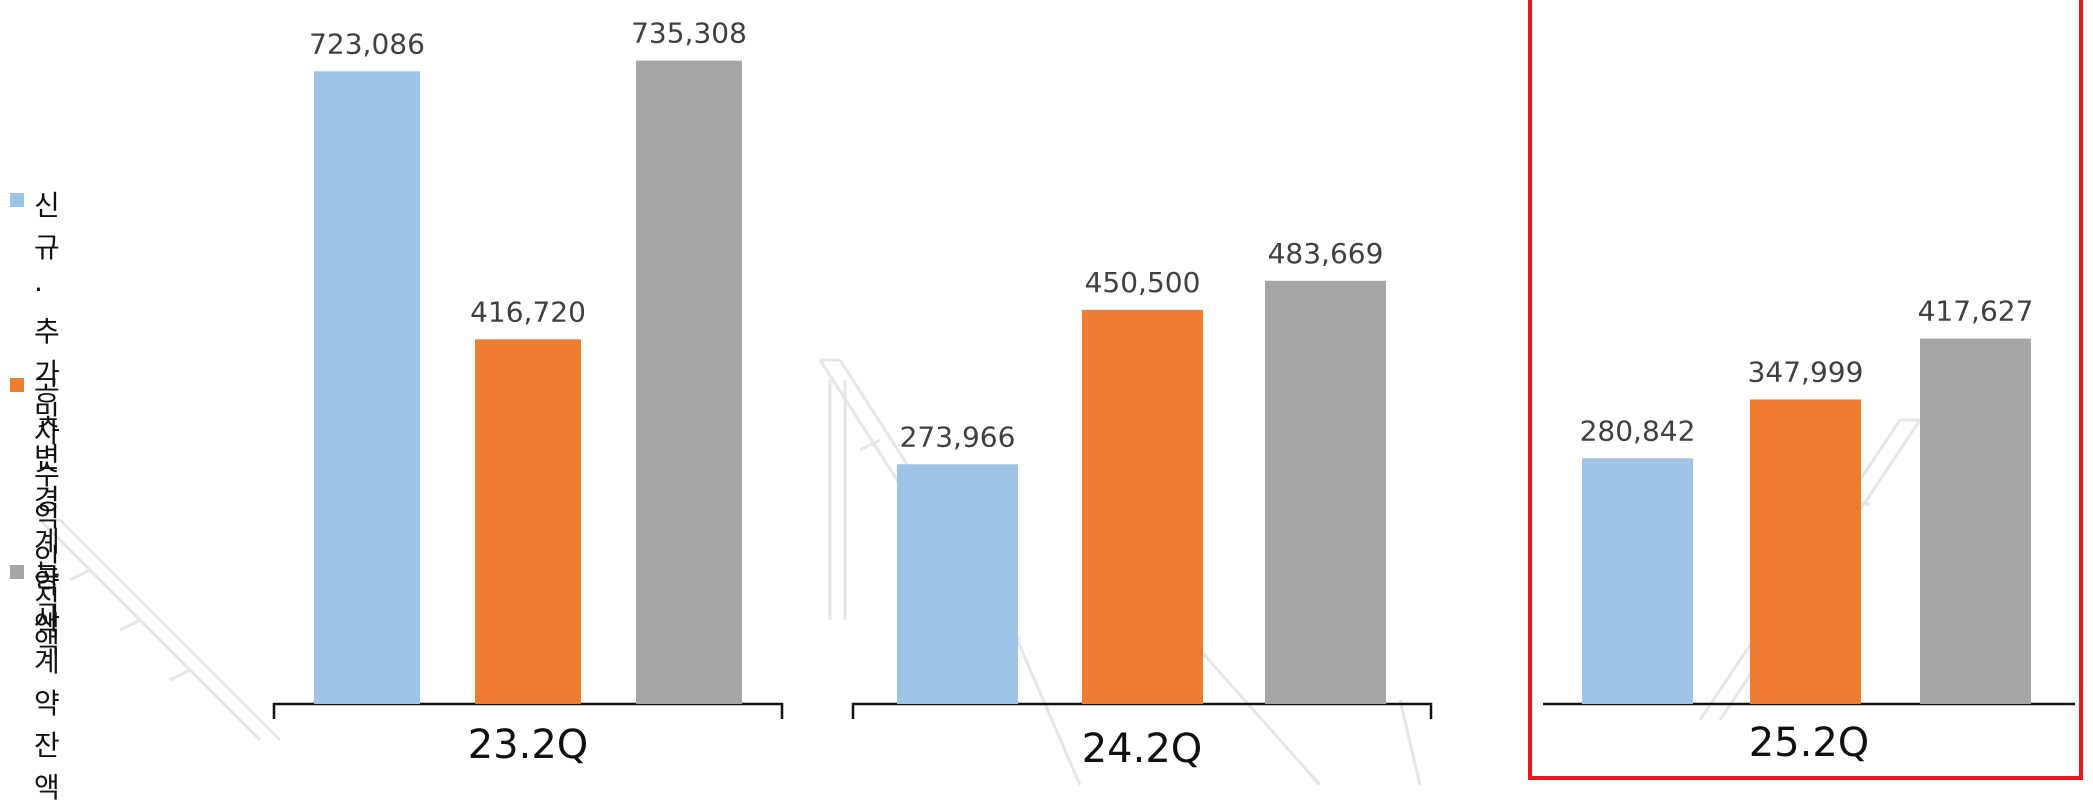 Image resolution: width=2093 pixels, height=809 pixels. I want to click on legend-item-new-contracts: 신규·추가 및 변경계약액, so click(35, 416).